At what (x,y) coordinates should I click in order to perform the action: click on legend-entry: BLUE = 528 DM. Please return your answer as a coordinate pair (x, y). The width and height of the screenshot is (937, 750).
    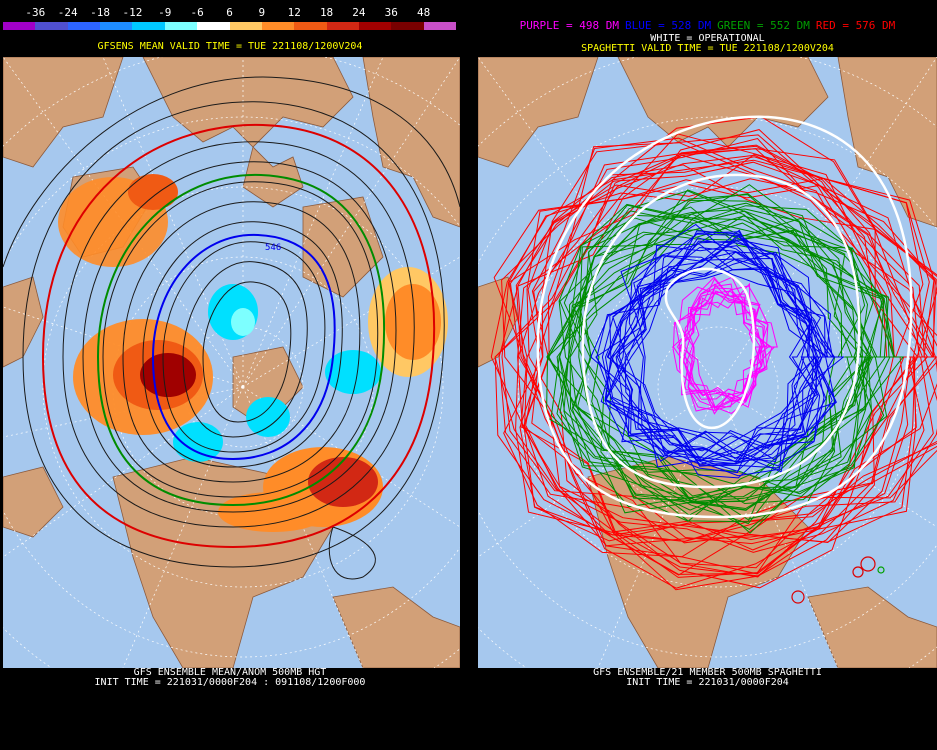
    Looking at the image, I should click on (668, 25).